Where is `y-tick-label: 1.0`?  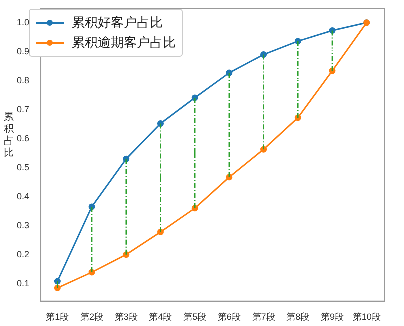
y-tick-label: 1.0 is located at coordinates (23, 22).